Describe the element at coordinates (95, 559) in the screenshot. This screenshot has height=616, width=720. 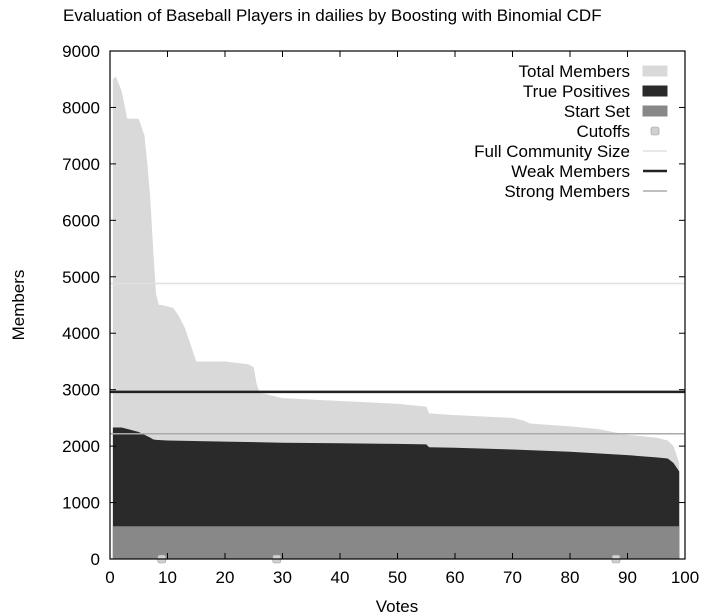
I see `y-tick-label: 0` at that location.